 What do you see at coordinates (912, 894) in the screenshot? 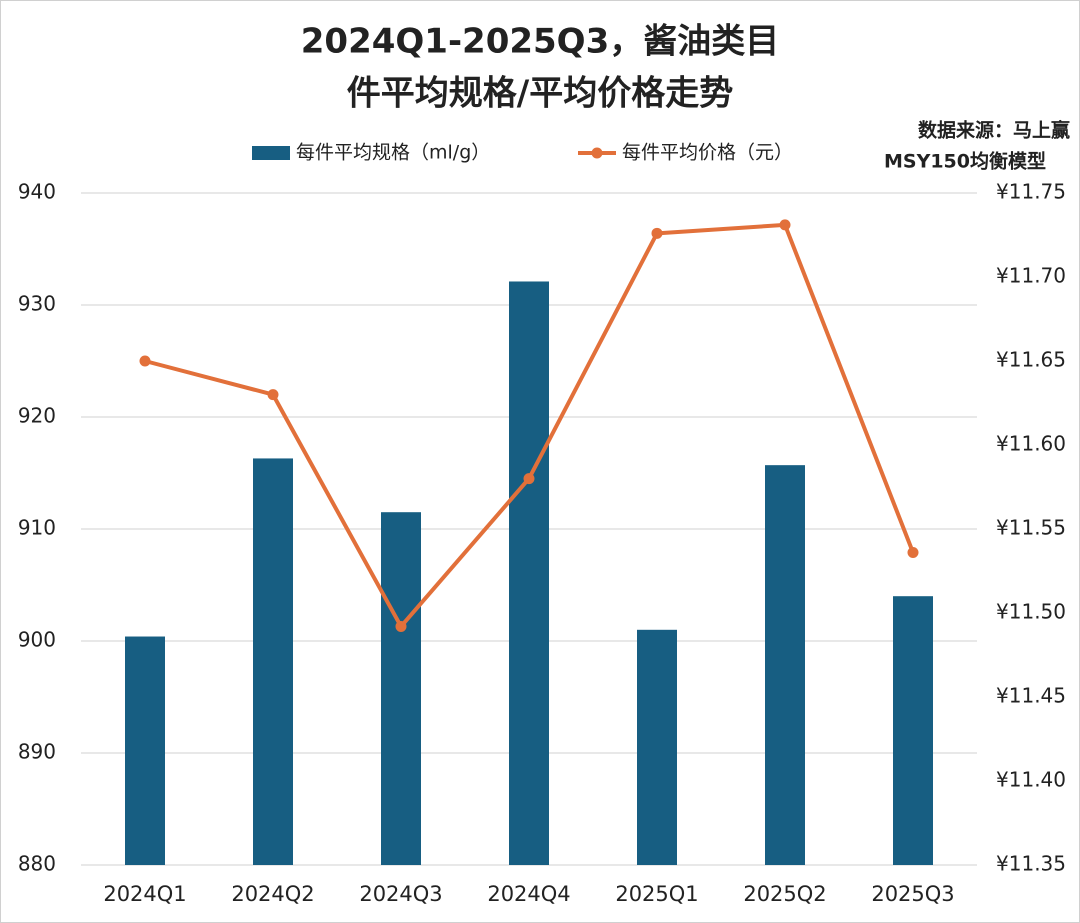
I see `x-tick-label: 2025Q3` at bounding box center [912, 894].